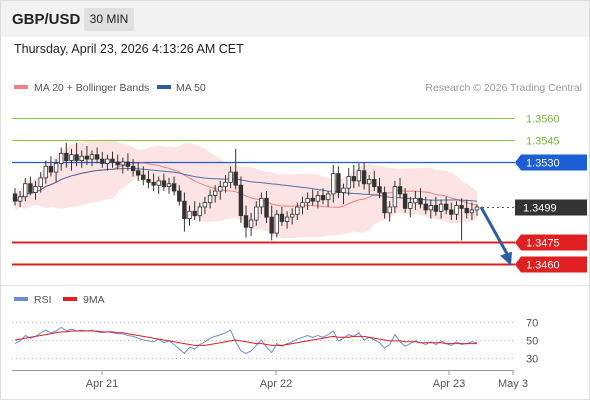  Describe the element at coordinates (21, 299) in the screenshot. I see `rsi-legend-swatch` at that location.